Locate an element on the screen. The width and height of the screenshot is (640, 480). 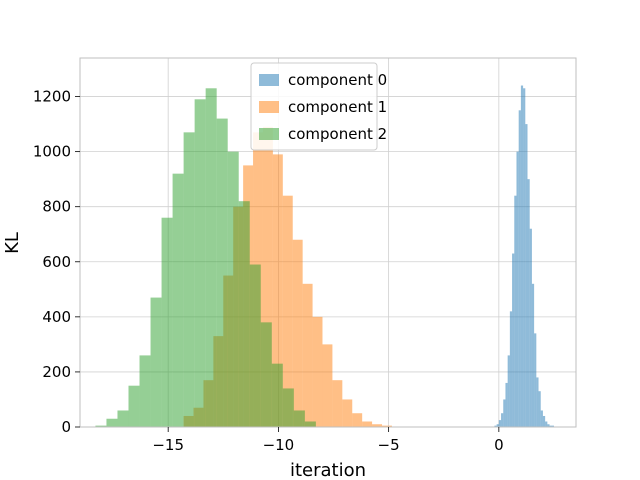
x-tick-label: −10 is located at coordinates (279, 445).